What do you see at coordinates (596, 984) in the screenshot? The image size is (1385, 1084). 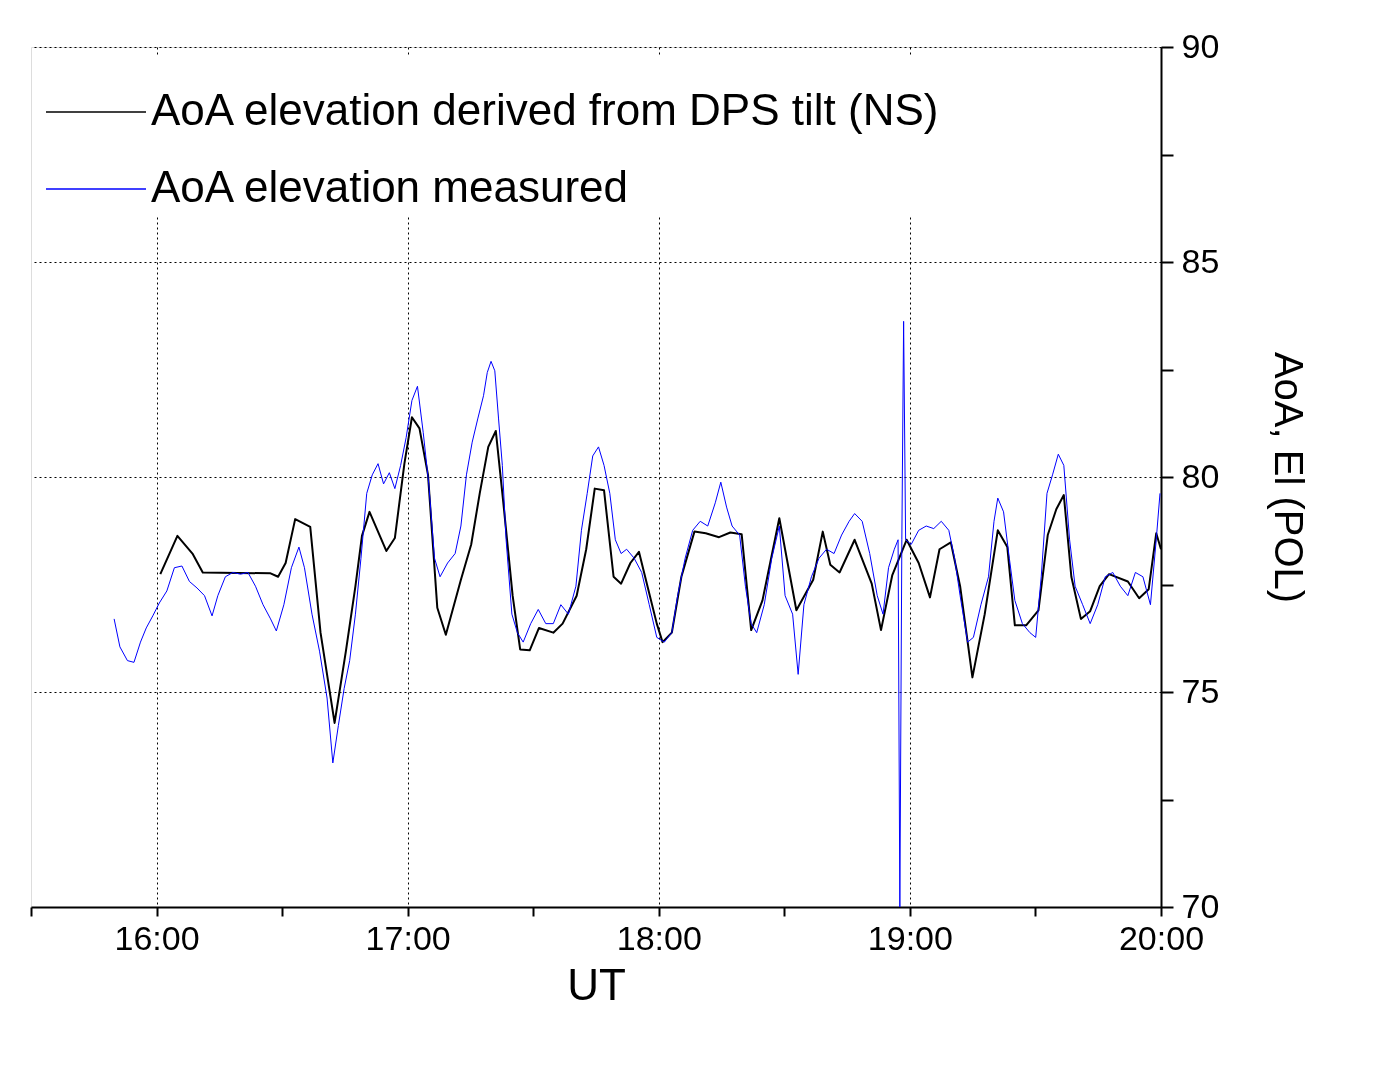 I see `x-axis-title: UT` at bounding box center [596, 984].